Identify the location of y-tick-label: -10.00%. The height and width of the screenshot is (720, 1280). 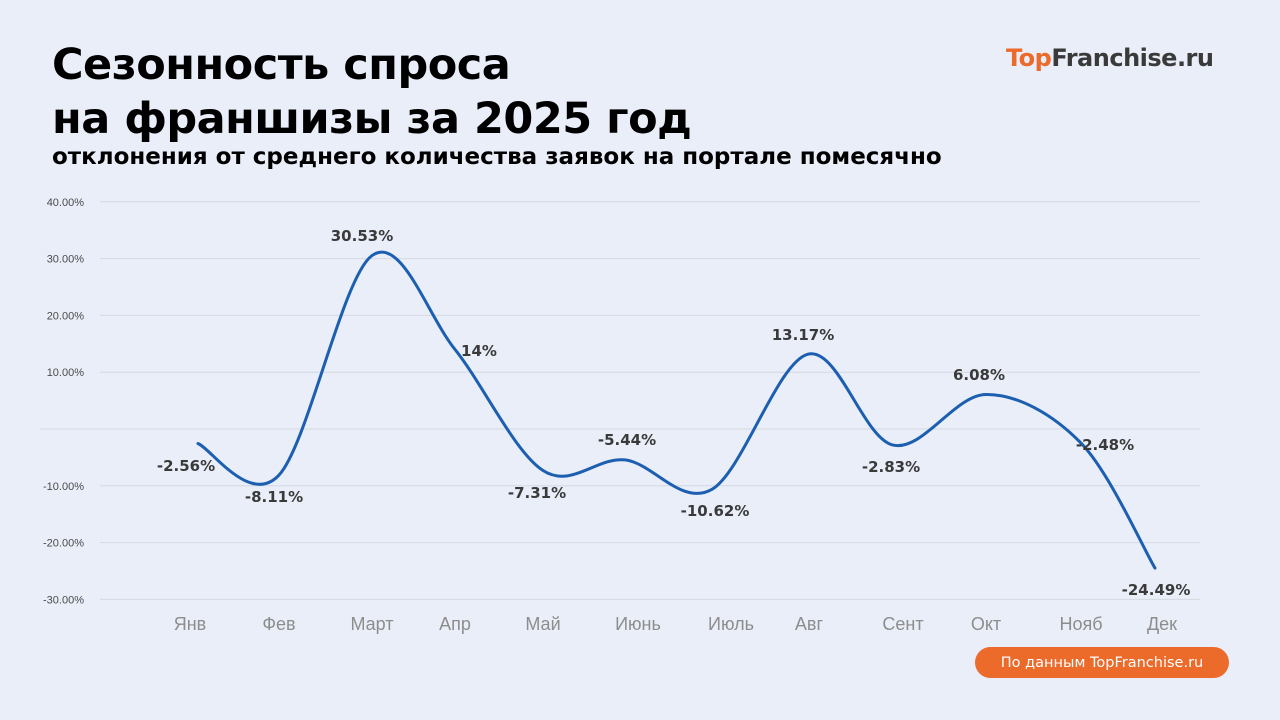
(63, 487).